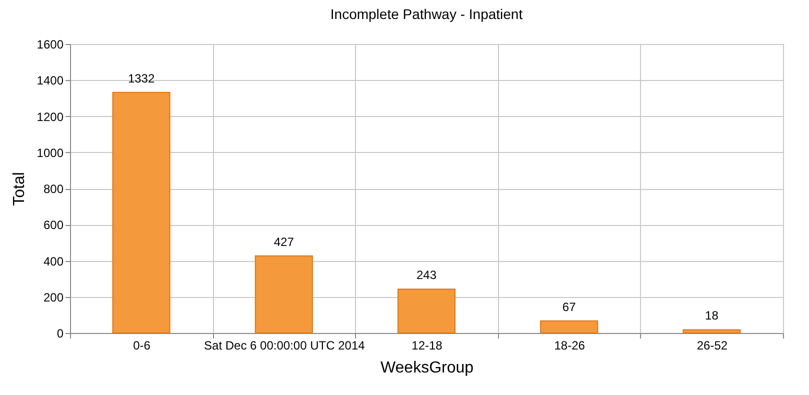 The width and height of the screenshot is (809, 395). I want to click on data-label: 427, so click(284, 241).